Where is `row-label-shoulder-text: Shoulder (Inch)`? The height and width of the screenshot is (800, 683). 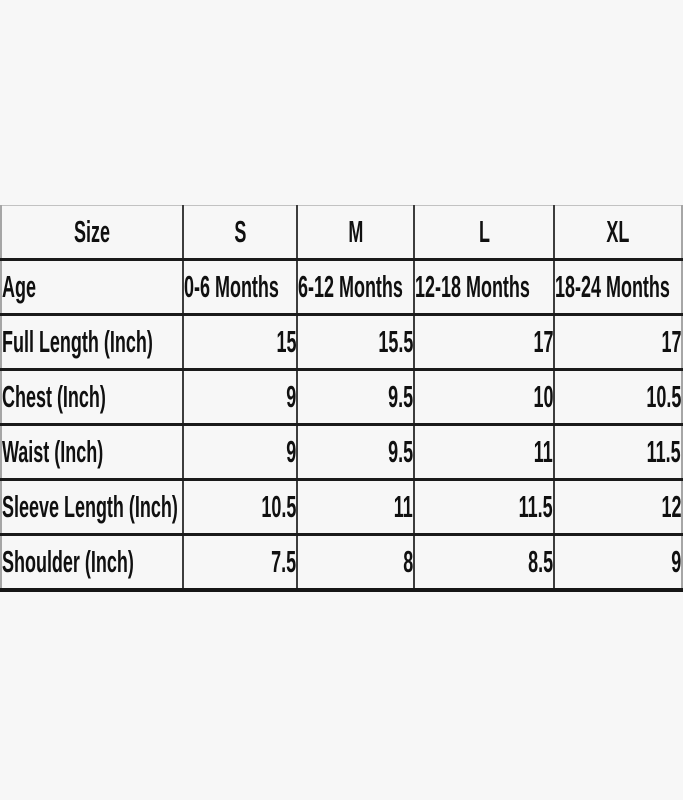
row-label-shoulder-text: Shoulder (Inch) is located at coordinates (68, 561).